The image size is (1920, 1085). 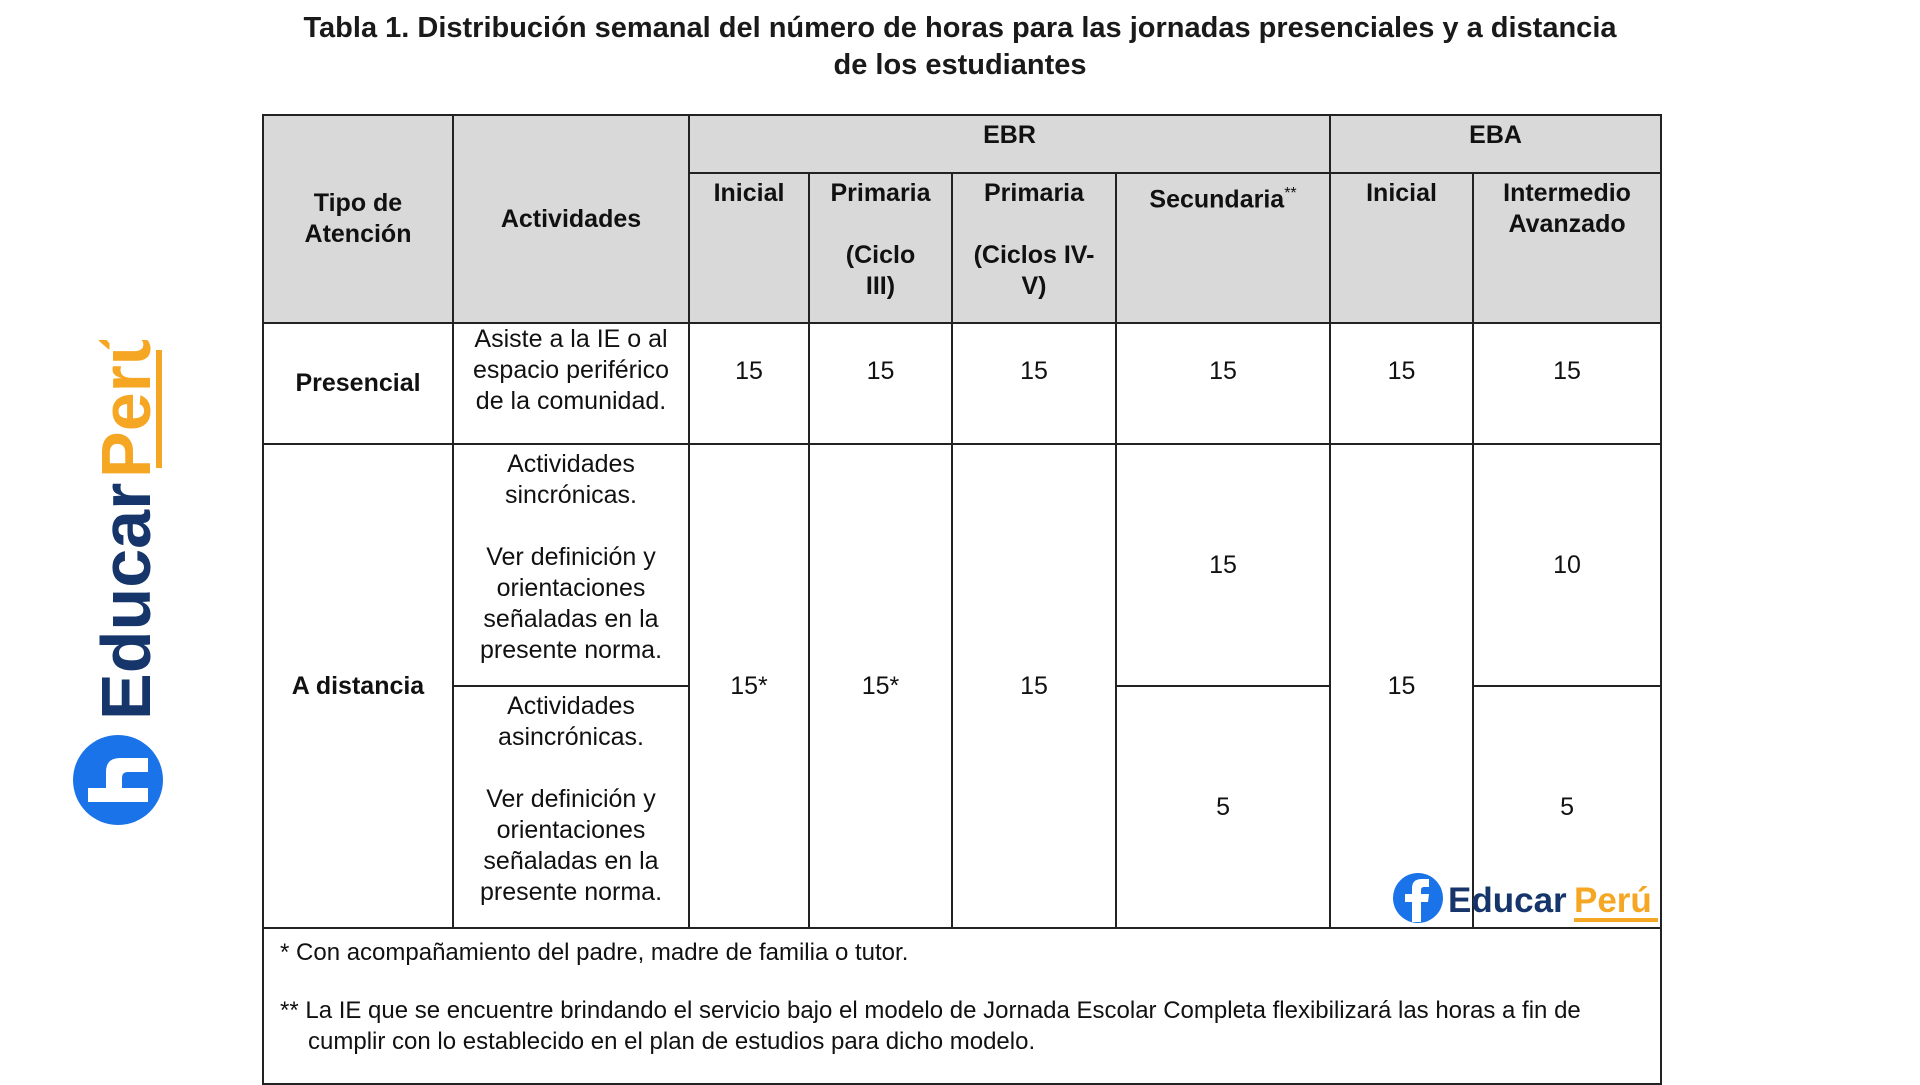 I want to click on header-primaria-ciclo-3: Primaria (Ciclo III), so click(x=880, y=248).